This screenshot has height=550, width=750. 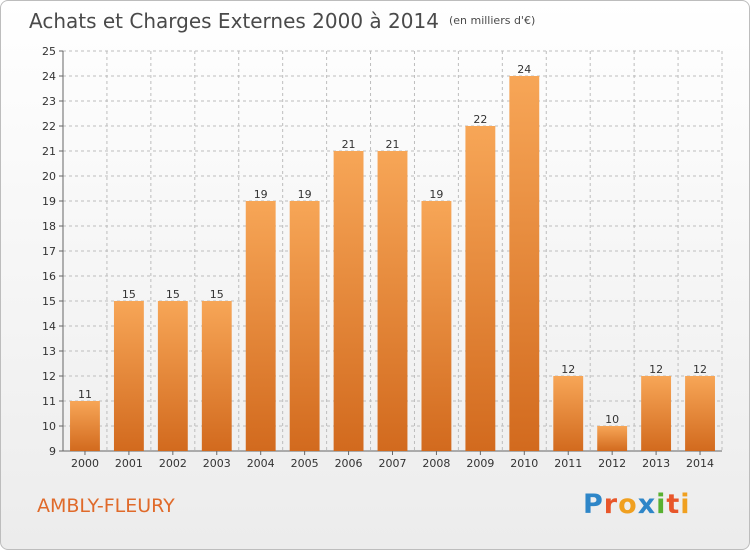 What do you see at coordinates (49, 251) in the screenshot?
I see `y-tick-label: 17` at bounding box center [49, 251].